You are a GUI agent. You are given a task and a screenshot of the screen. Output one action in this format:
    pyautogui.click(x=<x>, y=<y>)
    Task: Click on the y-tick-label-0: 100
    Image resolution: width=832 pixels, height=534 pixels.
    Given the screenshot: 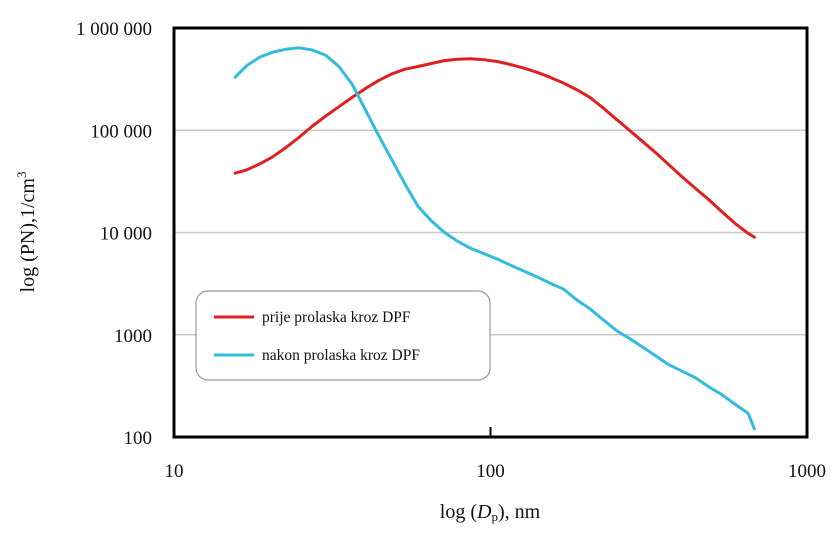 What is the action you would take?
    pyautogui.click(x=138, y=438)
    